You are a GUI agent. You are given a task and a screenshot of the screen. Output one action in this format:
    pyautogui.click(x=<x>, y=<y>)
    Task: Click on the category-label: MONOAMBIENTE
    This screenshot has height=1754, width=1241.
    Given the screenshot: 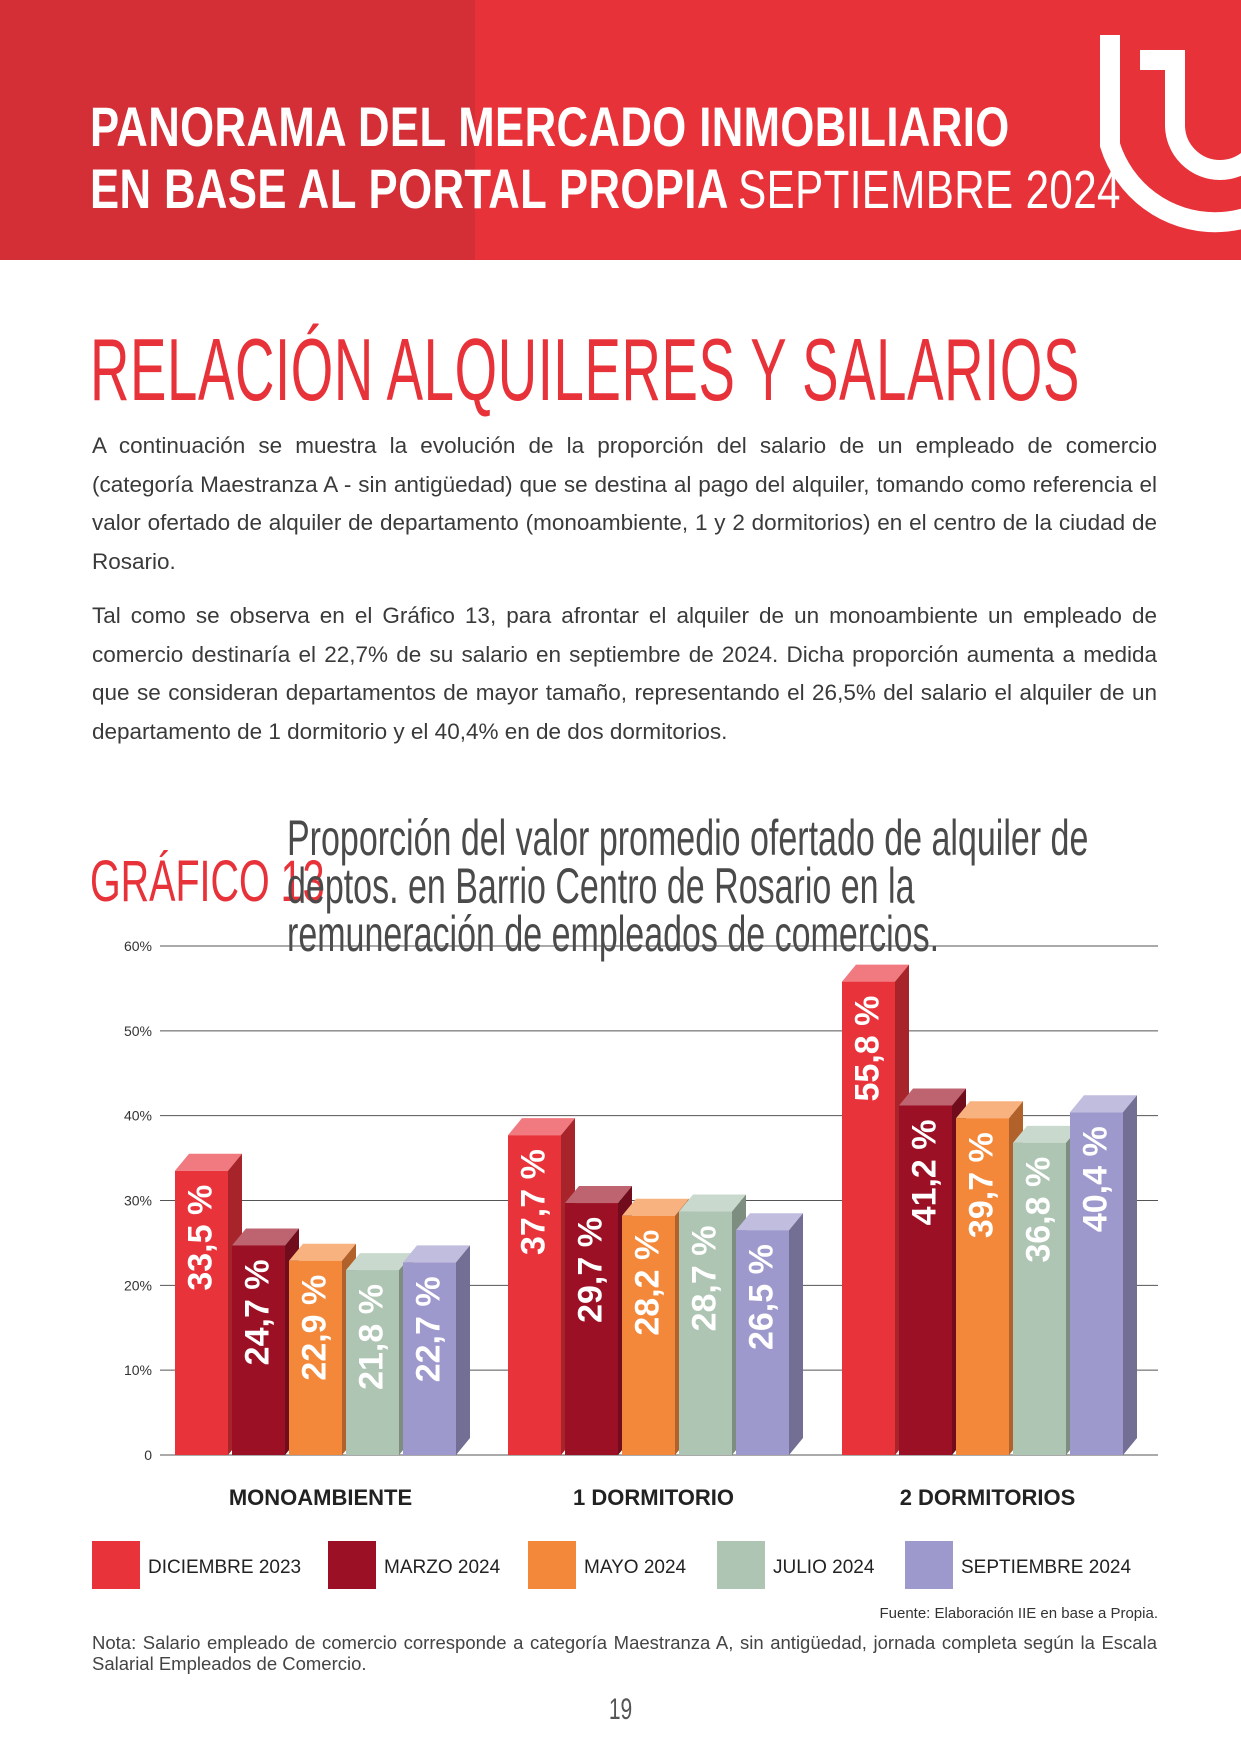 What is the action you would take?
    pyautogui.click(x=320, y=1497)
    